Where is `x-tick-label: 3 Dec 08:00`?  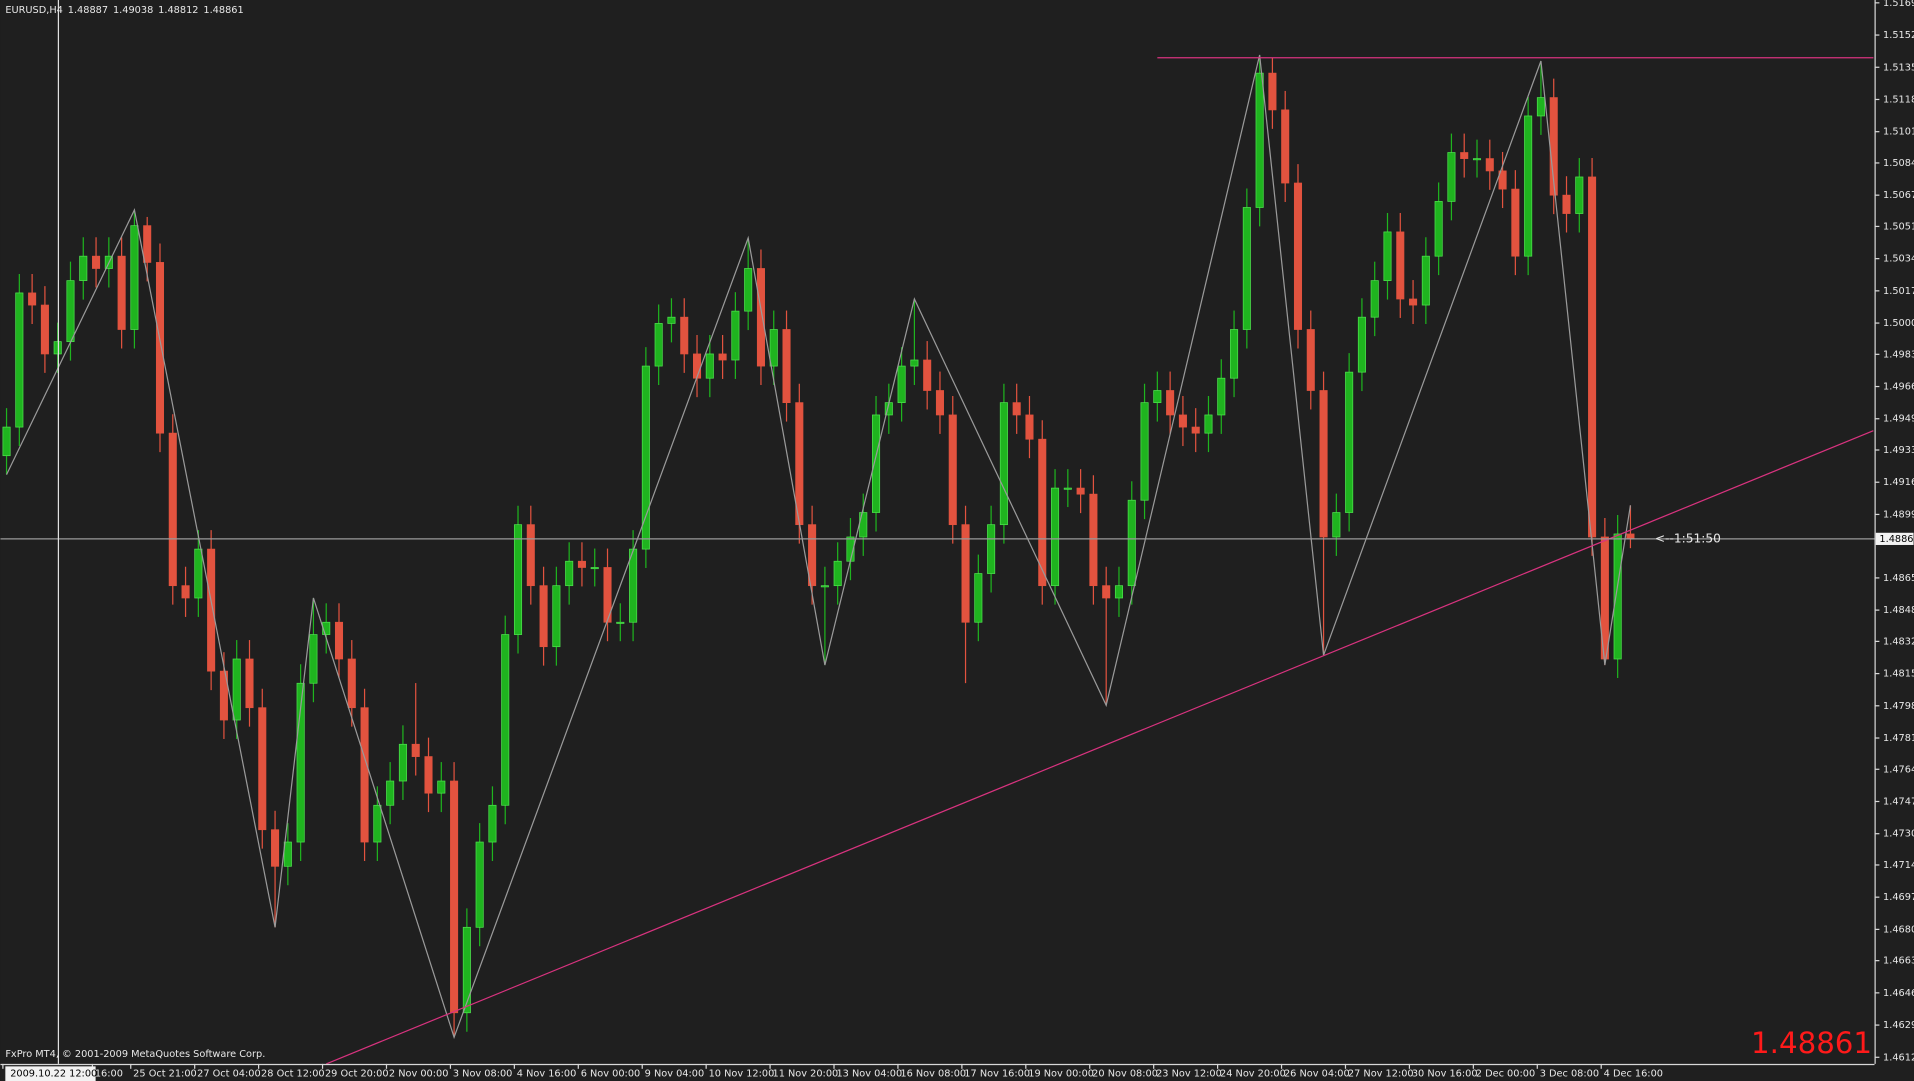
x-tick-label: 3 Dec 08:00 is located at coordinates (1569, 1074).